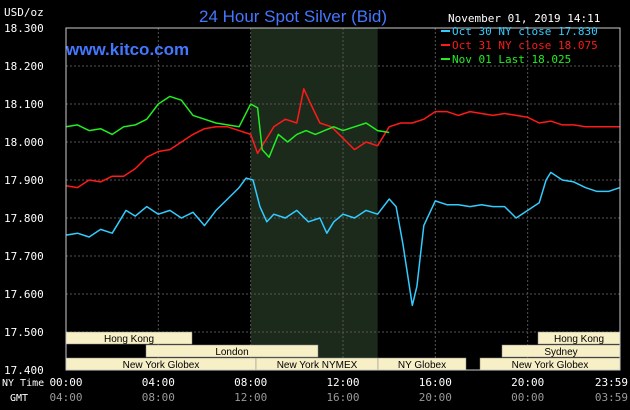  Describe the element at coordinates (24, 142) in the screenshot. I see `y-tick-label: 18.000` at that location.